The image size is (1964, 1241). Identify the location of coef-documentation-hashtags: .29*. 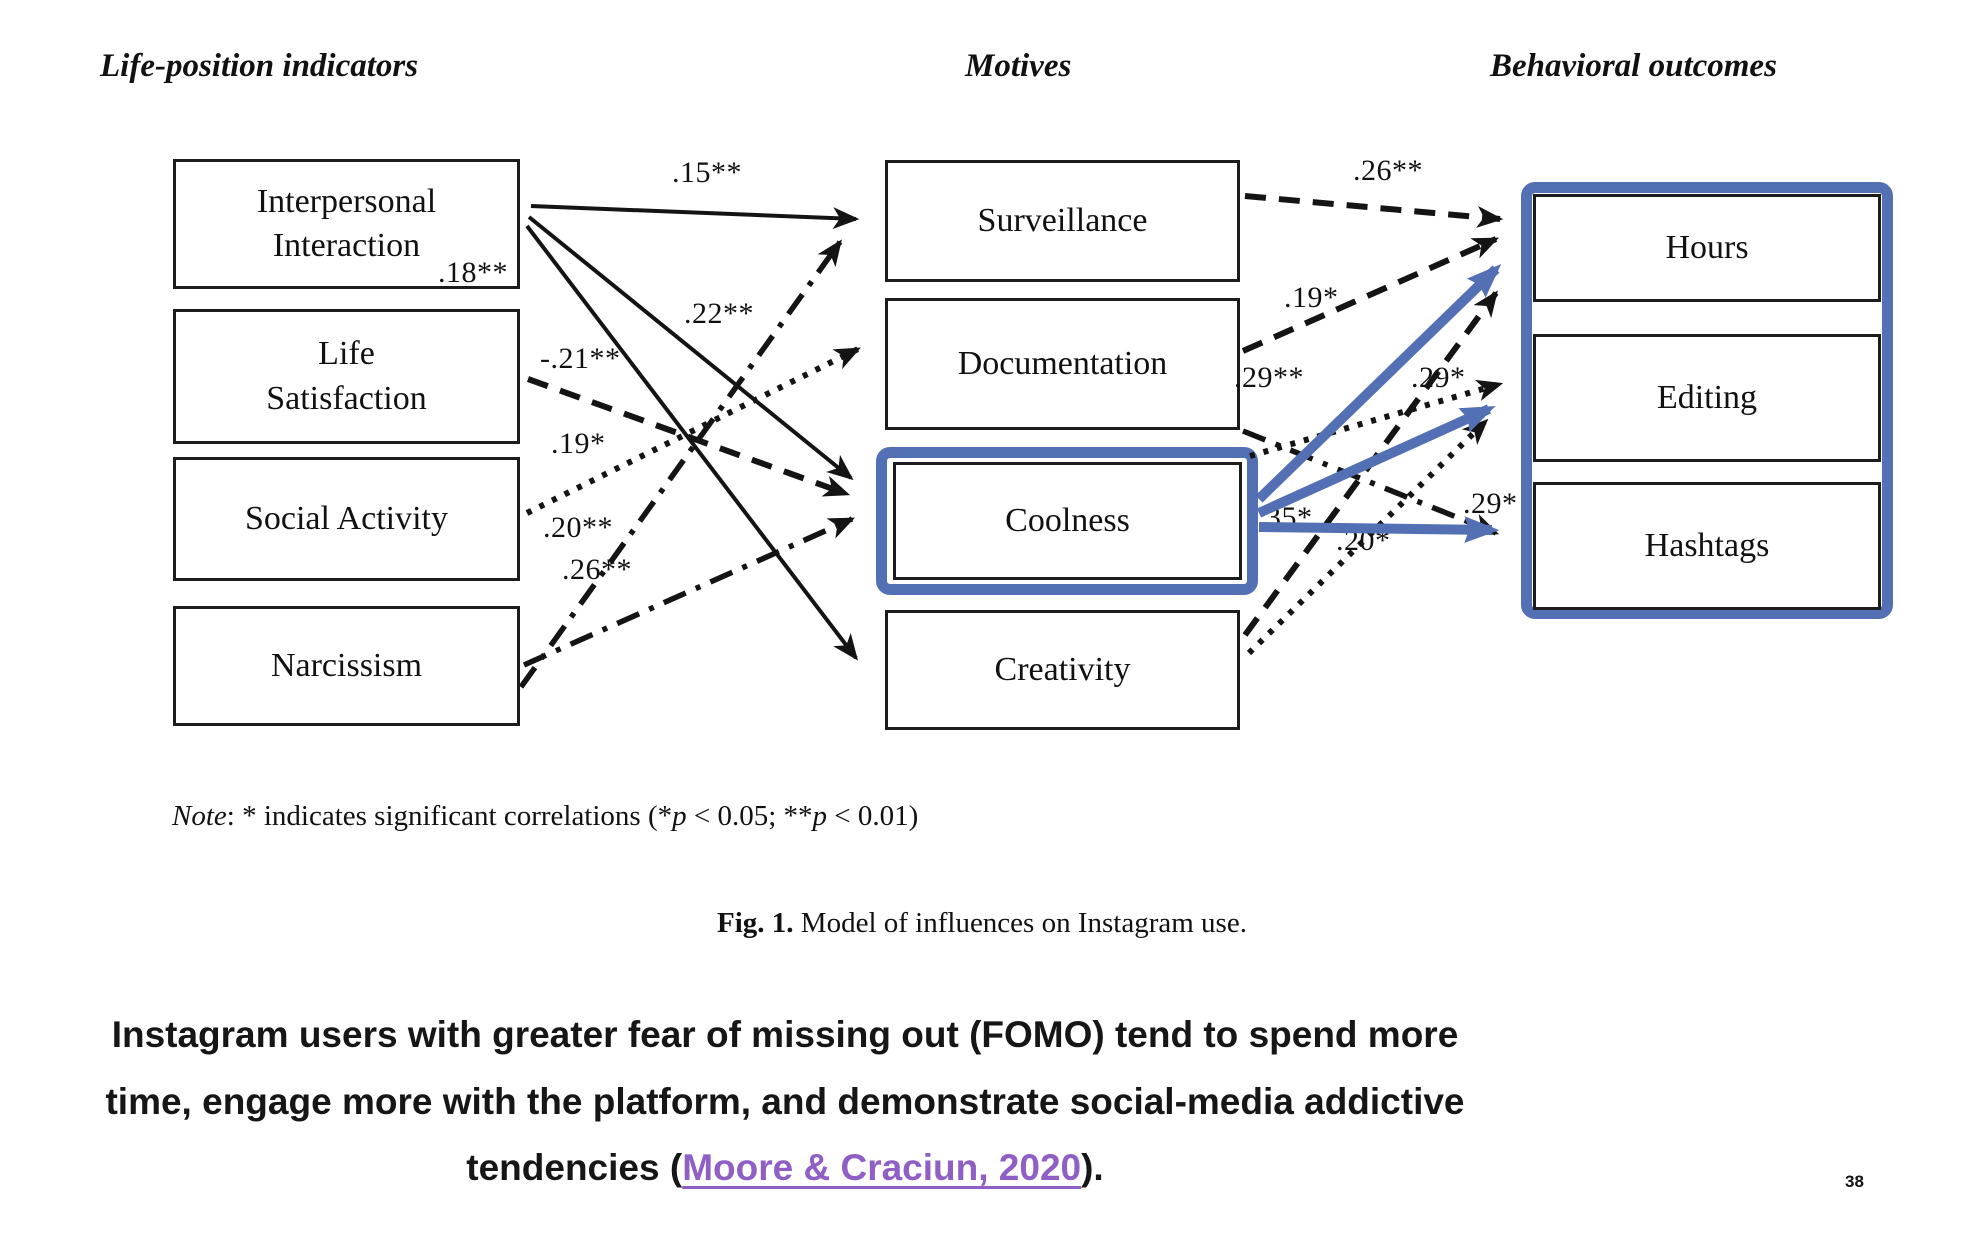
(1490, 503).